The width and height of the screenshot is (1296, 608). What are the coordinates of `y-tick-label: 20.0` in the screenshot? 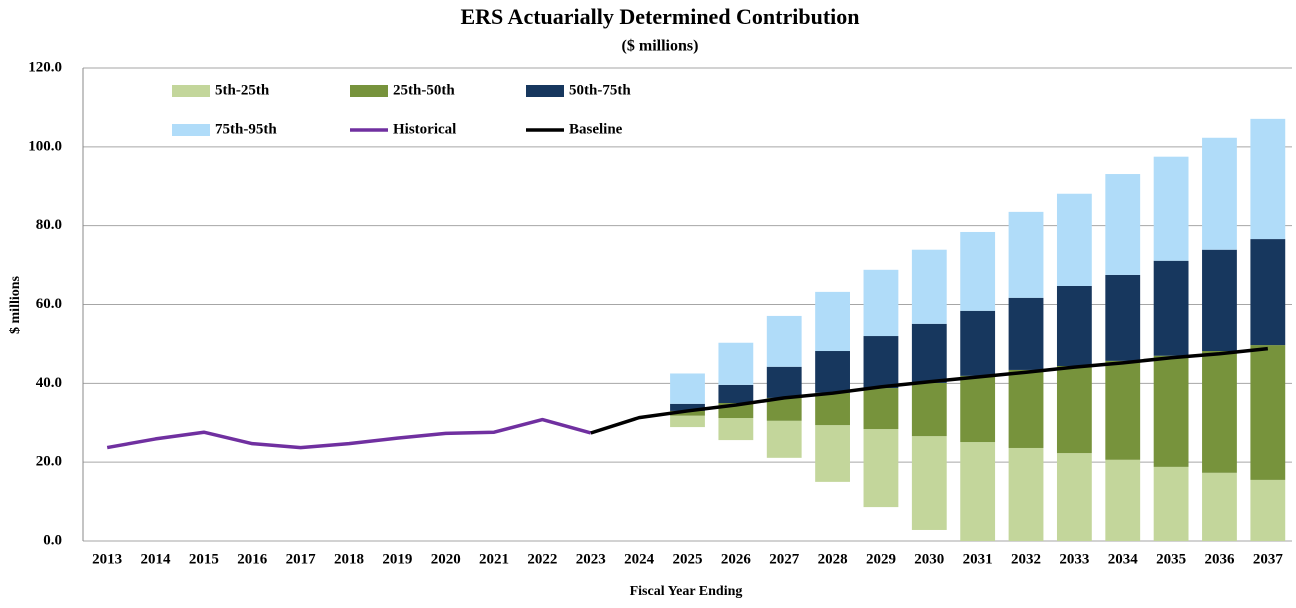 It's located at (49, 462).